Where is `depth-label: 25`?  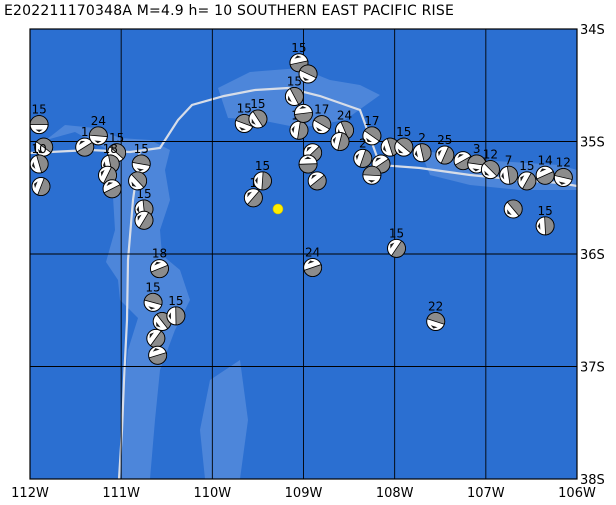 depth-label: 25 is located at coordinates (444, 140).